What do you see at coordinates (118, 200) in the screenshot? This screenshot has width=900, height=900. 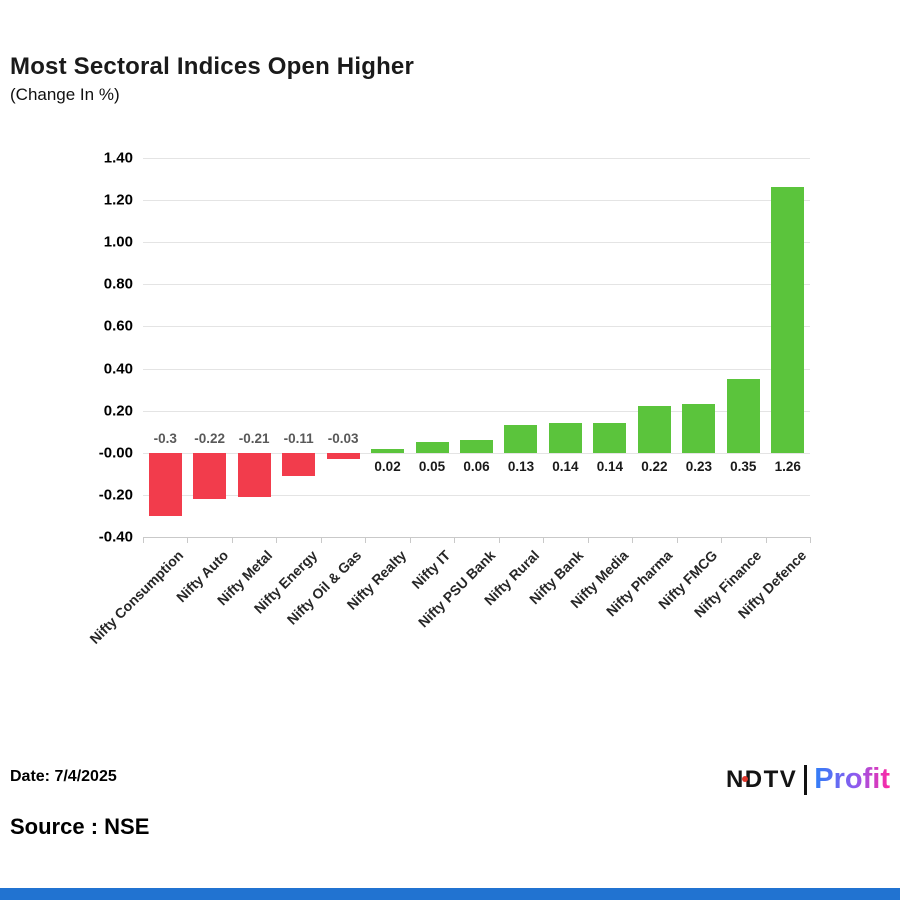 I see `y-axis-tick-label: 1.20` at bounding box center [118, 200].